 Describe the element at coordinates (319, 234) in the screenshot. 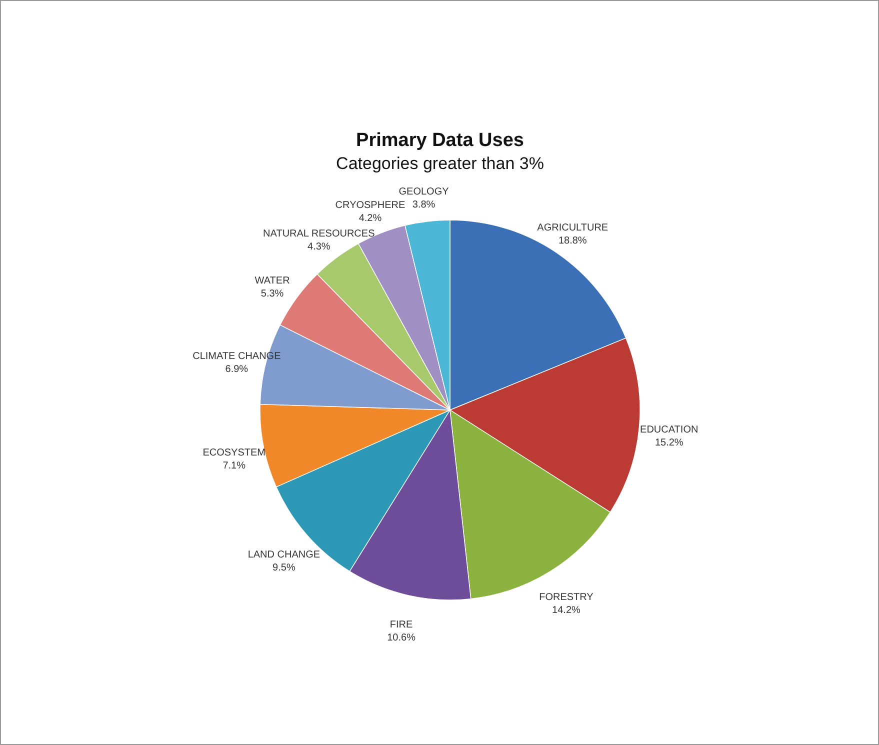

I see `slice-label: NATURAL RESOURCES` at that location.